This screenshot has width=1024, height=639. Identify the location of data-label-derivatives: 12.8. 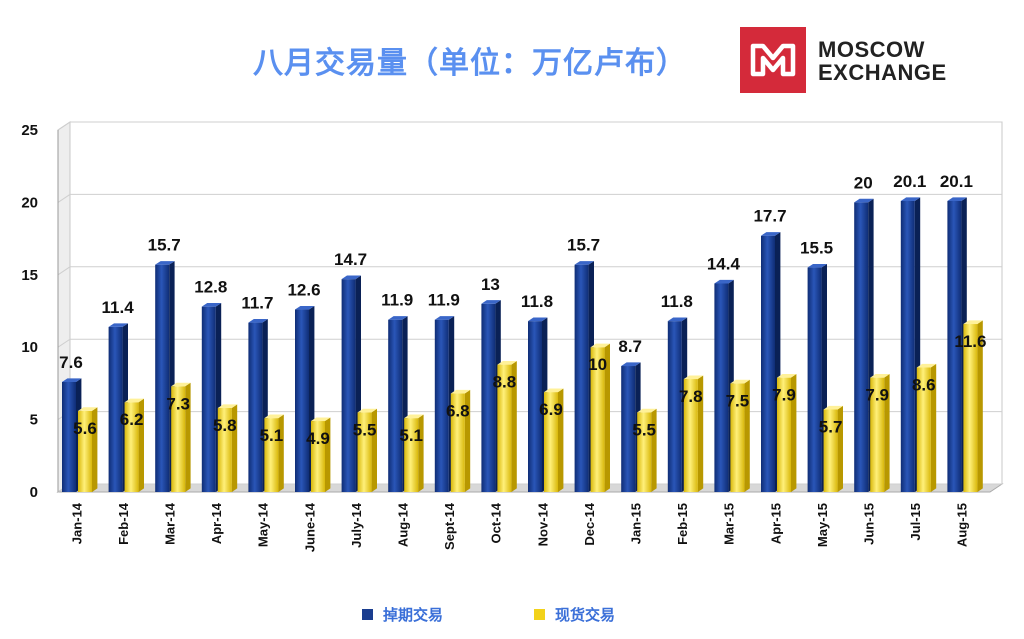
(210, 287).